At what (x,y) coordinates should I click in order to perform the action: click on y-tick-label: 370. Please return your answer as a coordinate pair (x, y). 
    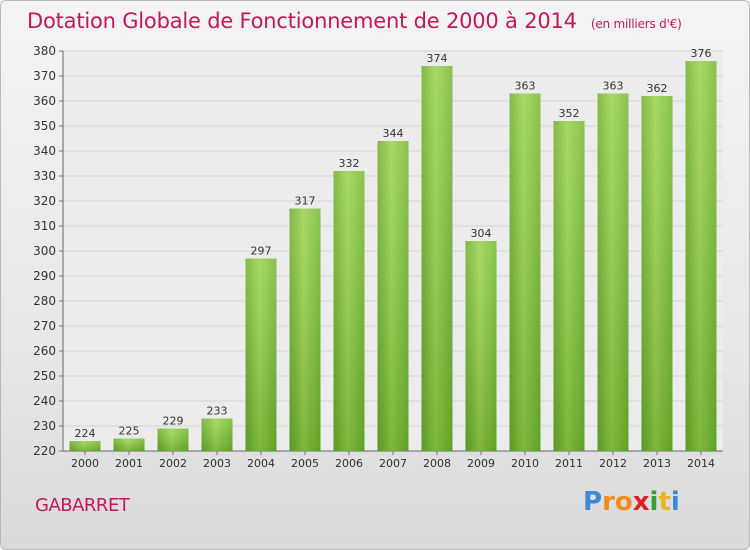
    Looking at the image, I should click on (44, 76).